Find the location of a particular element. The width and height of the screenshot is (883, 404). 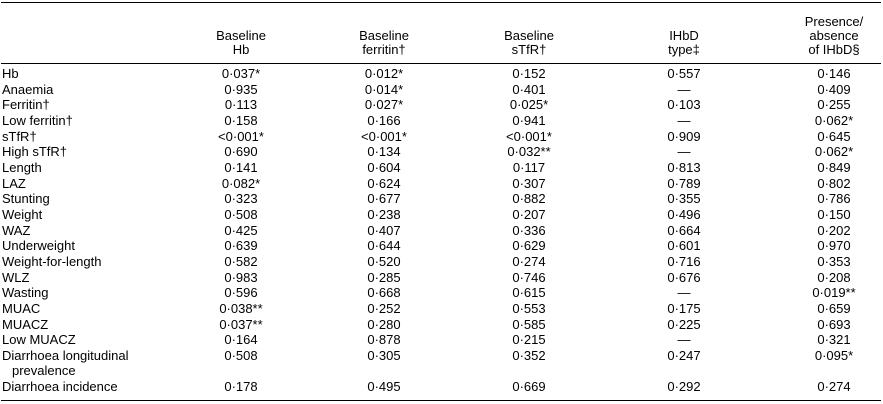

row-label: Diarrhoea incidence is located at coordinates (60, 387).